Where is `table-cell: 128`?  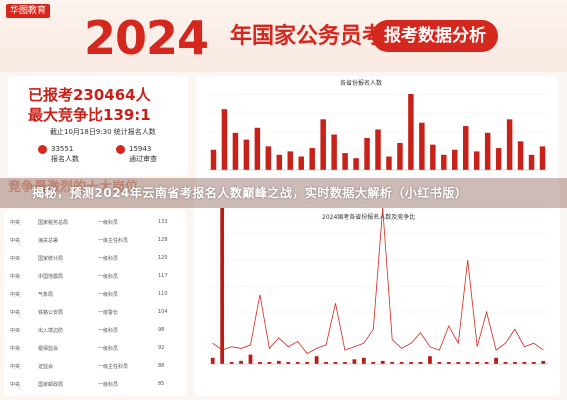
table-cell: 128 is located at coordinates (163, 240).